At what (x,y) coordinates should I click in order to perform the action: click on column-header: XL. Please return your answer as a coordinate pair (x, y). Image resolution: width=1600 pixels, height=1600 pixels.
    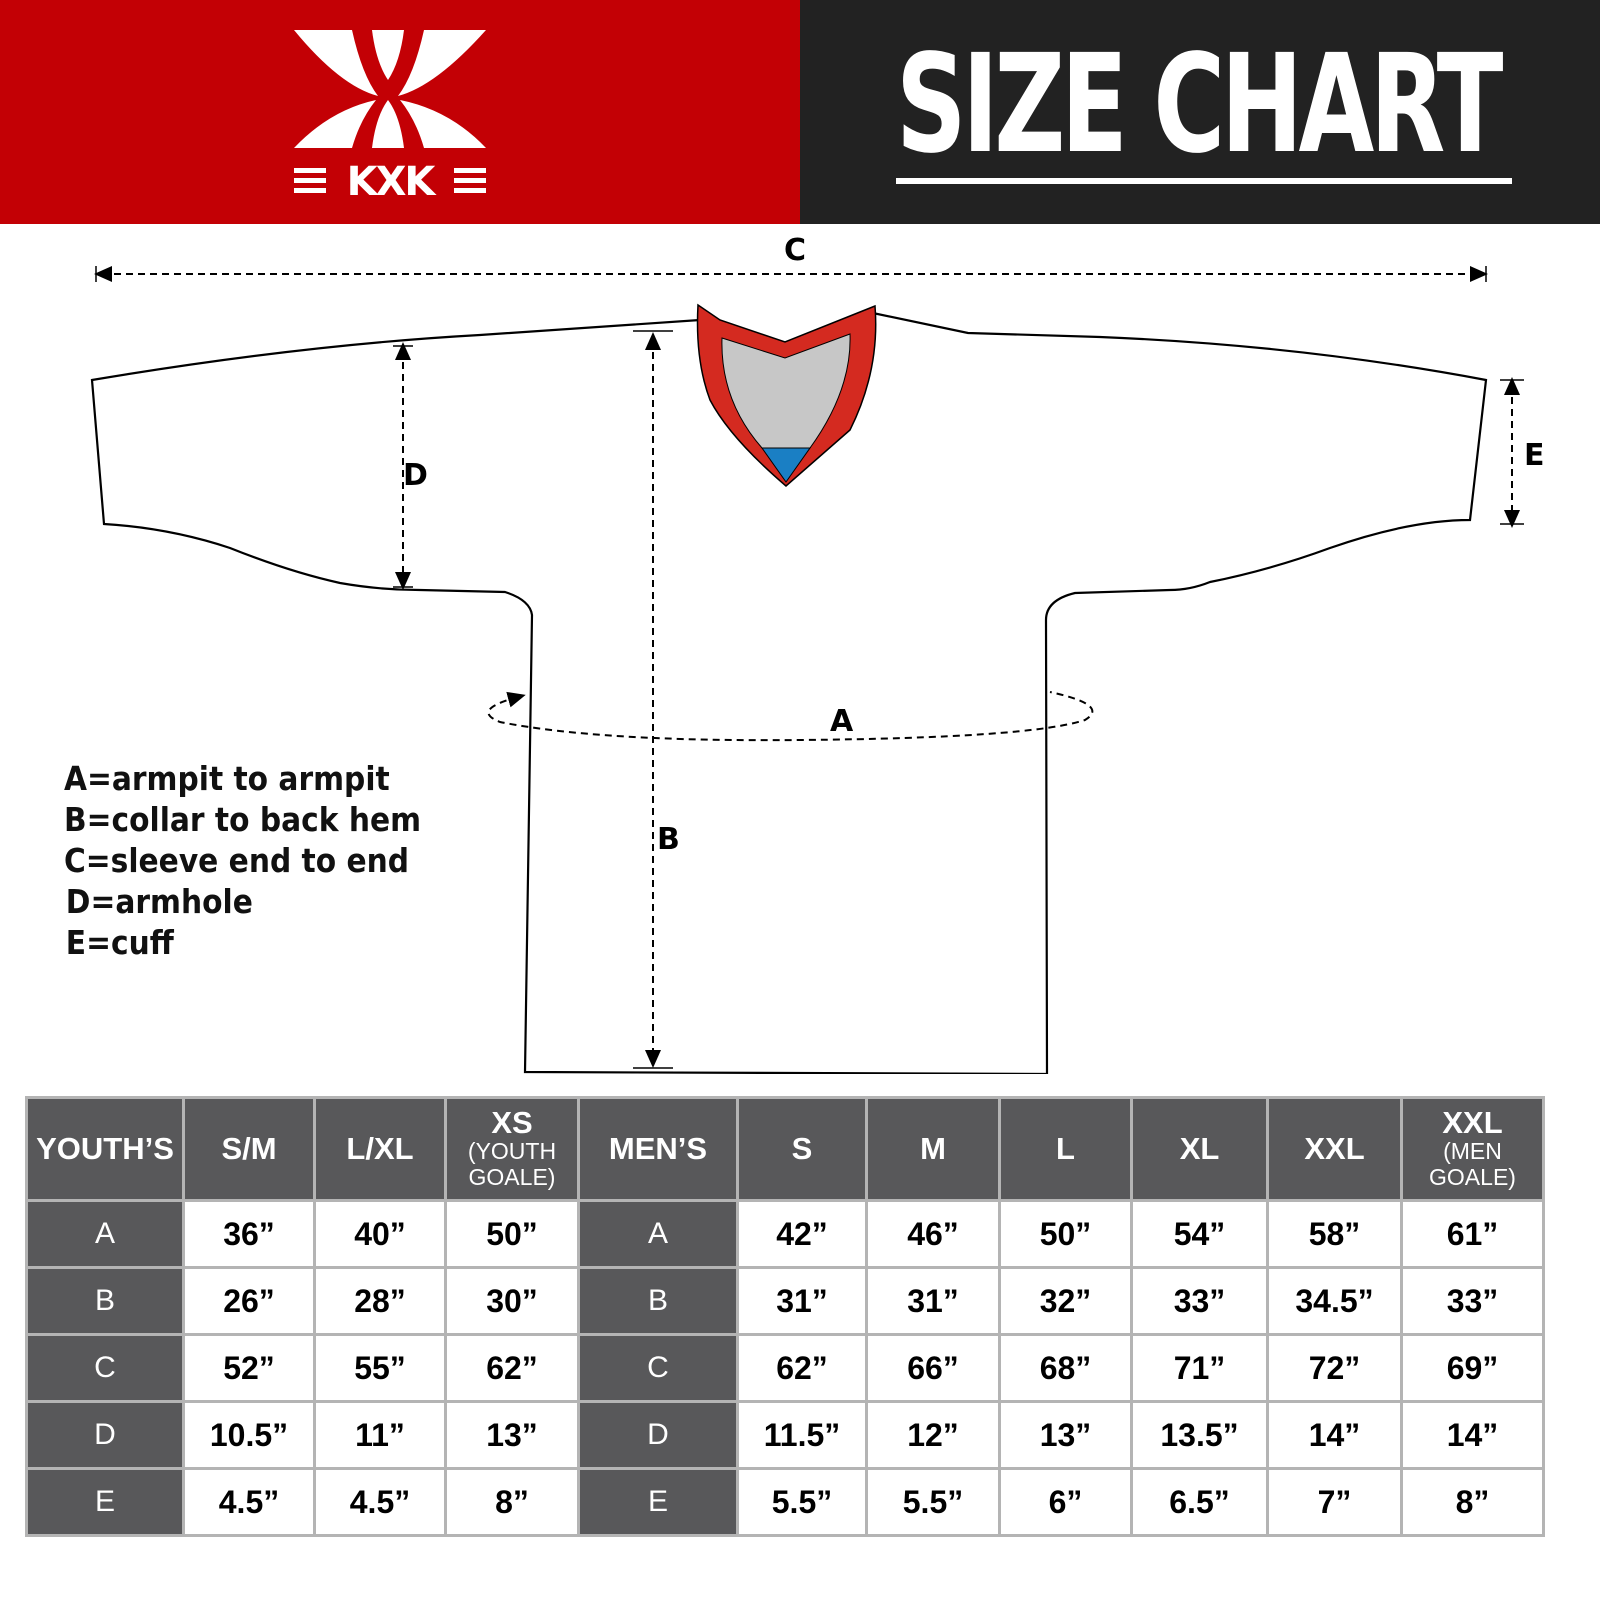
    Looking at the image, I should click on (1199, 1149).